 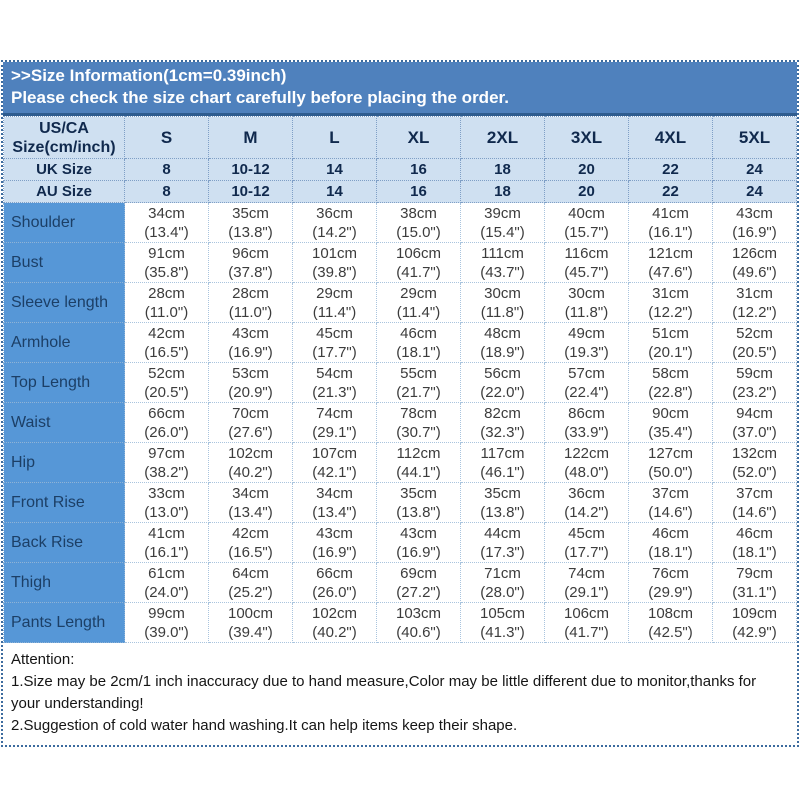 What do you see at coordinates (754, 137) in the screenshot?
I see `size-col-header: 5XL` at bounding box center [754, 137].